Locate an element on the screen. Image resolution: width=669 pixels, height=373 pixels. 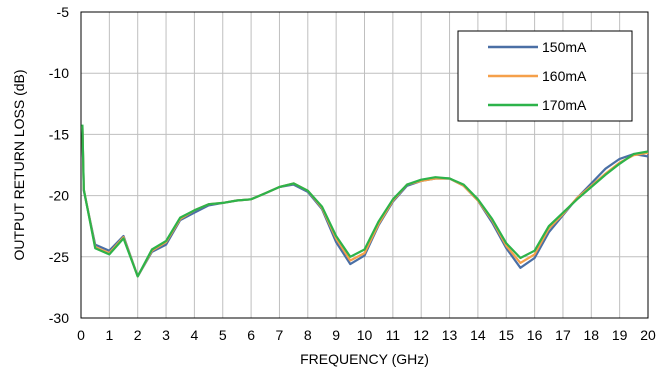
legend-label: 170mA is located at coordinates (564, 105).